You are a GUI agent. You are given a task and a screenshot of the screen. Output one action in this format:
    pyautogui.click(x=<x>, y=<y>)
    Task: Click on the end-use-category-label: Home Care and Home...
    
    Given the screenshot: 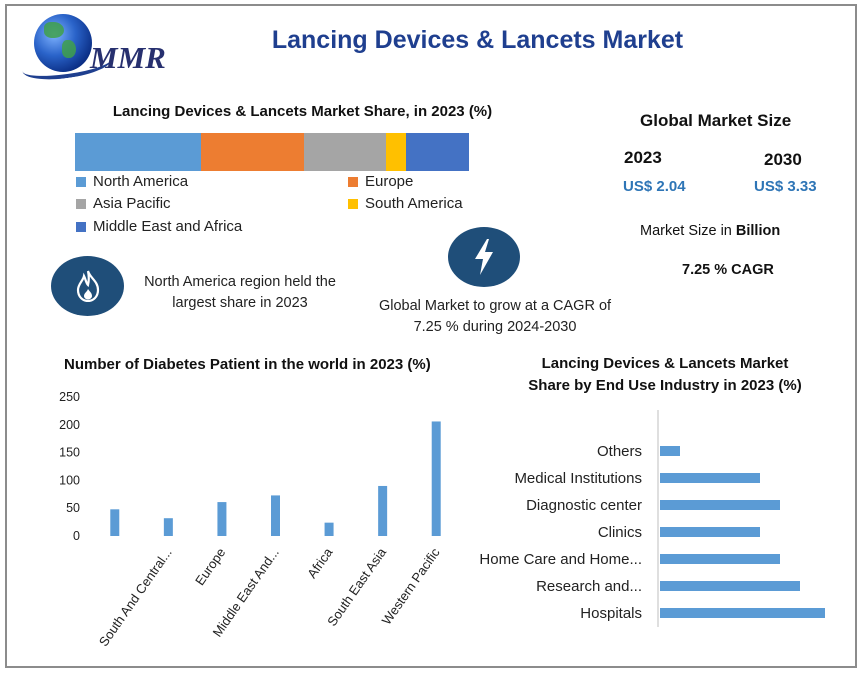 What is the action you would take?
    pyautogui.click(x=560, y=559)
    